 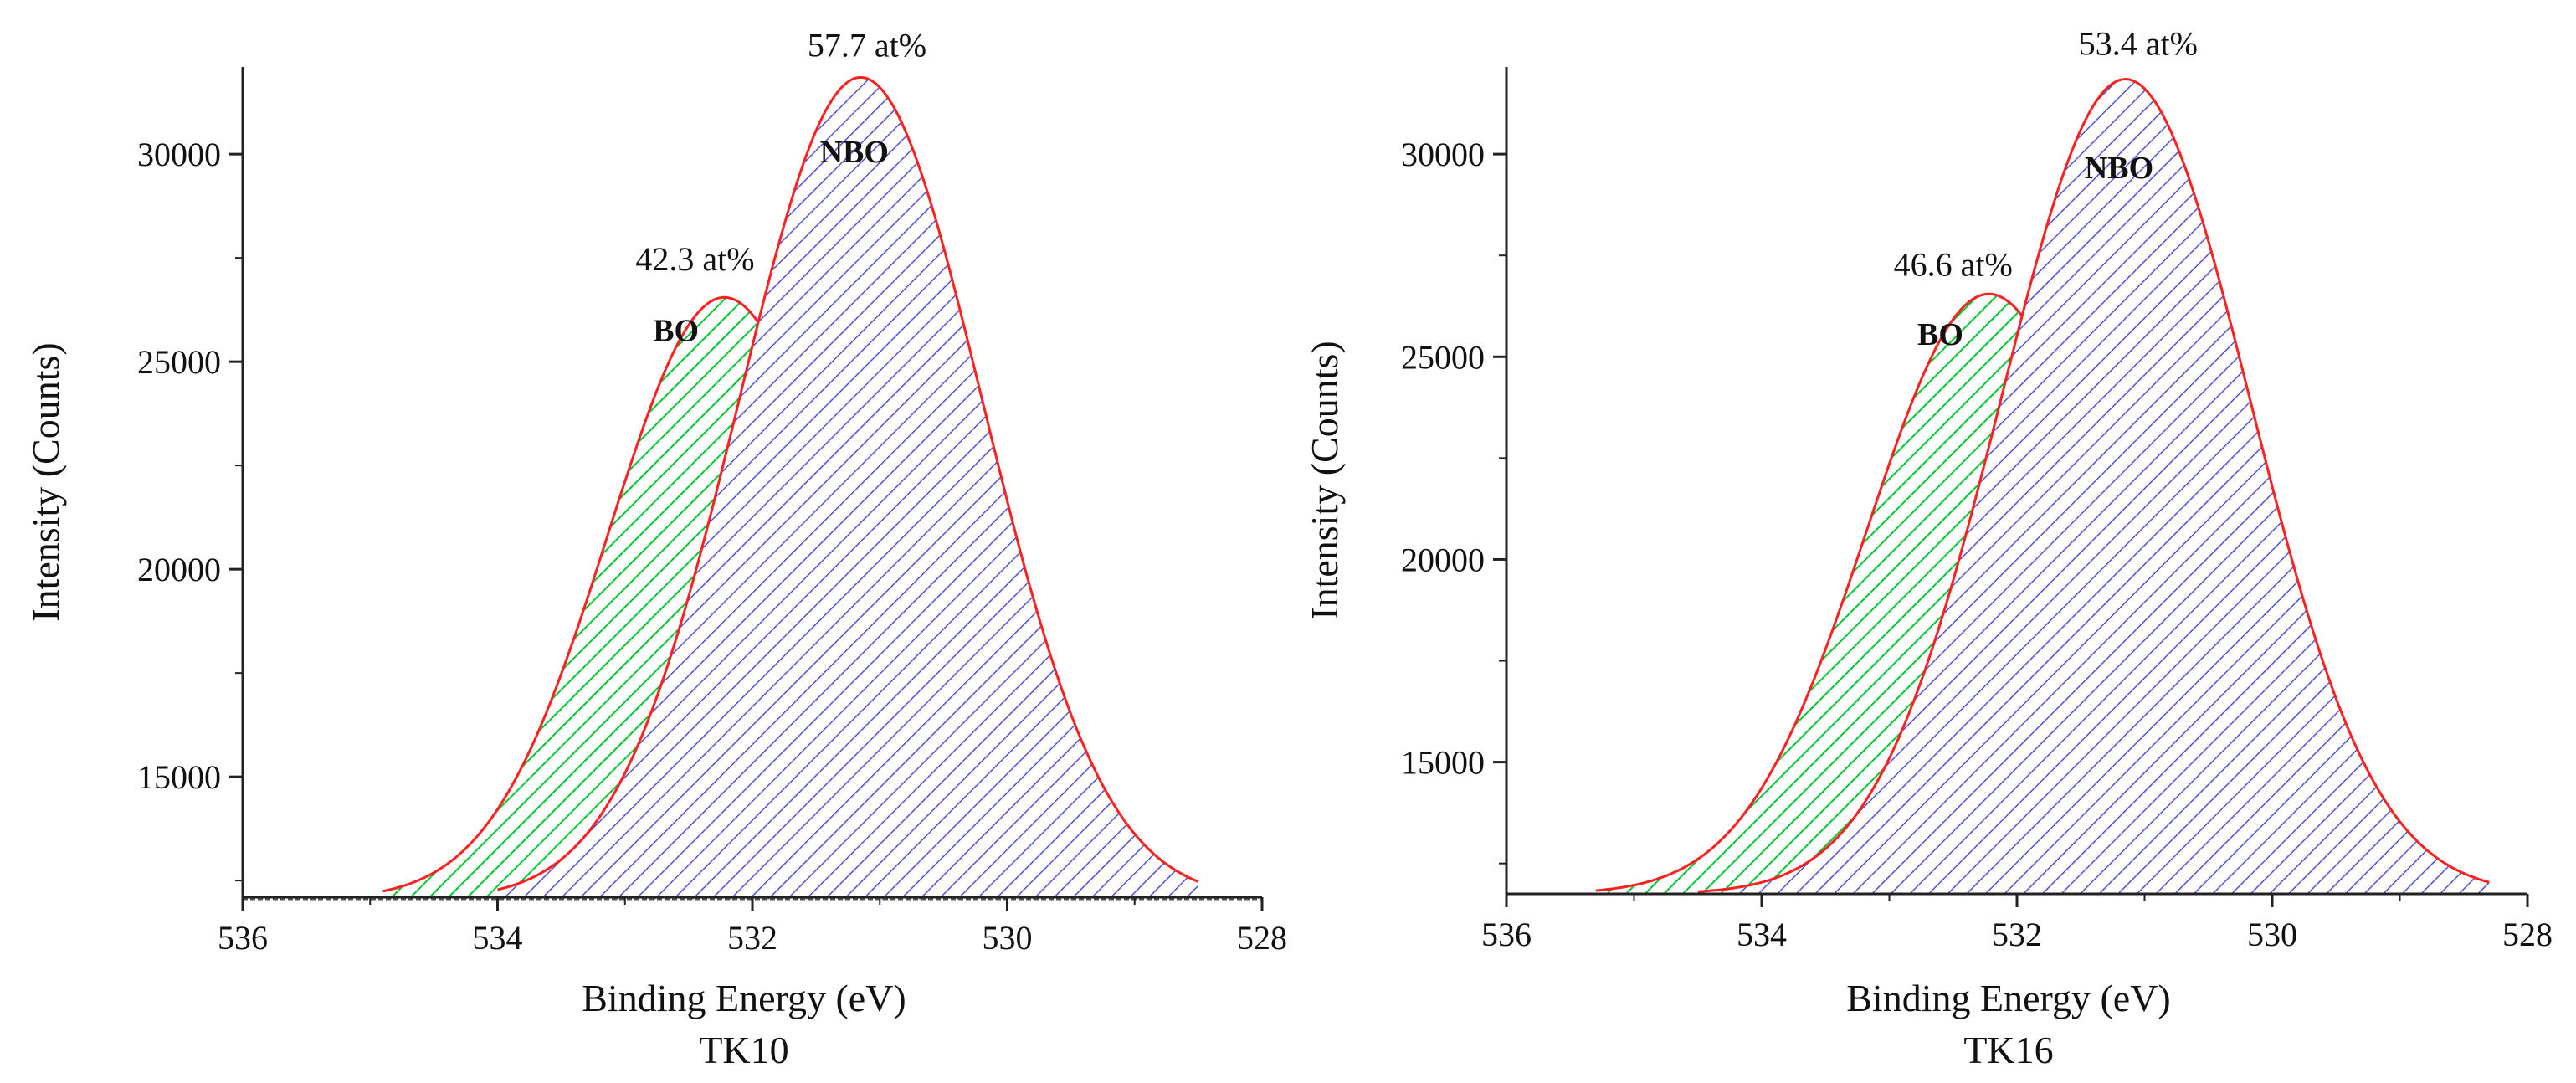 I want to click on annotations: 57.7 at% 42.3 at%, so click(x=780, y=152).